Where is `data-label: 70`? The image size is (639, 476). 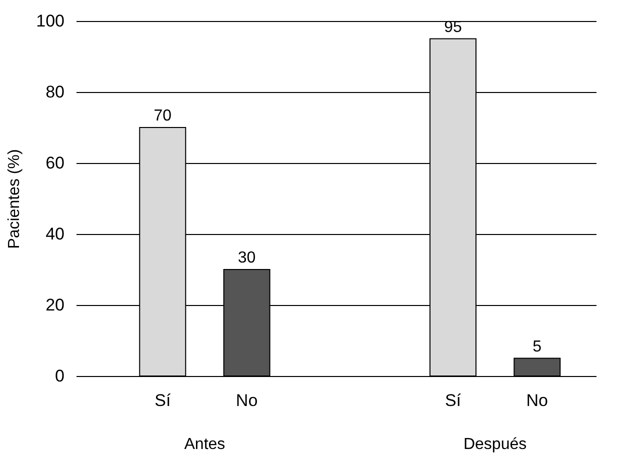
data-label: 70 is located at coordinates (163, 116).